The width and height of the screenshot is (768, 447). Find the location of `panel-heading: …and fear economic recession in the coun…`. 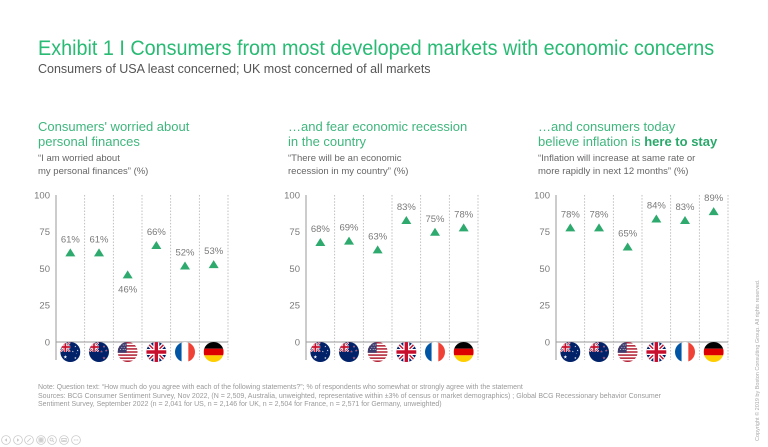

panel-heading: …and fear economic recession in the coun… is located at coordinates (405, 134).